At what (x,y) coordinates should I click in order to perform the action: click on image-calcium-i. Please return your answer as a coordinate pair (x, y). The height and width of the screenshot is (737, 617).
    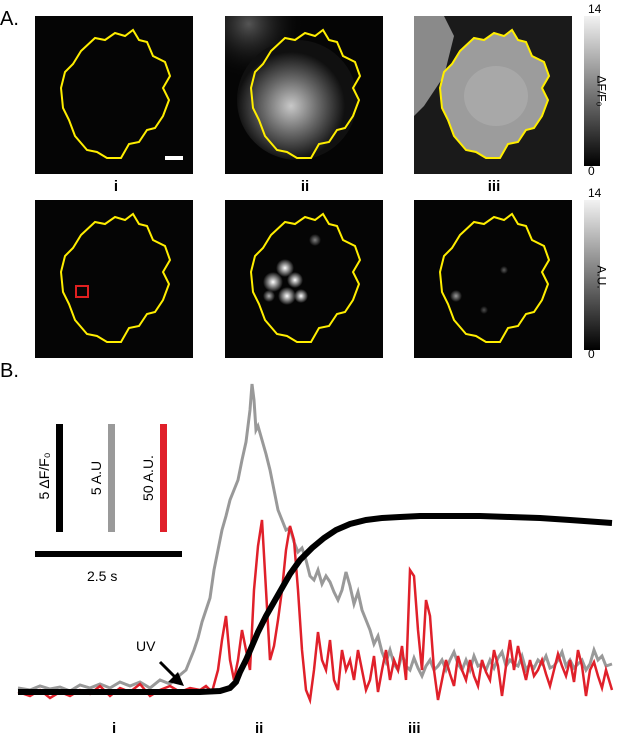
    Looking at the image, I should click on (114, 95).